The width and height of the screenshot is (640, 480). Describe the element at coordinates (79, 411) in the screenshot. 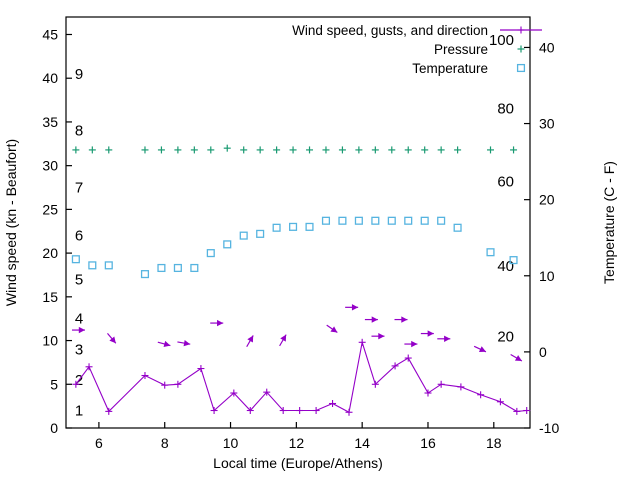

I see `beaufort-label: 1` at that location.